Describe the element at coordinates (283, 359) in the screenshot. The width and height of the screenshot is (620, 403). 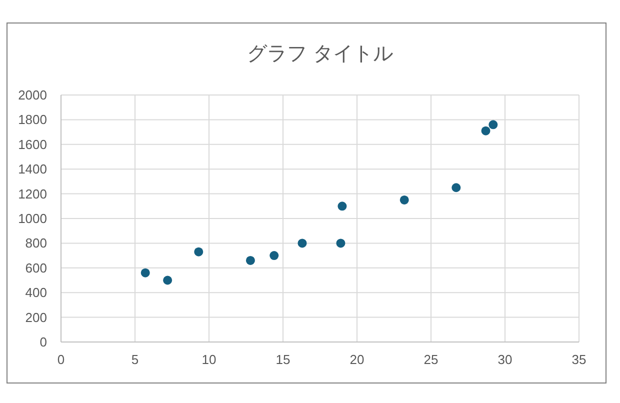
I see `x-tick-label: 15` at that location.